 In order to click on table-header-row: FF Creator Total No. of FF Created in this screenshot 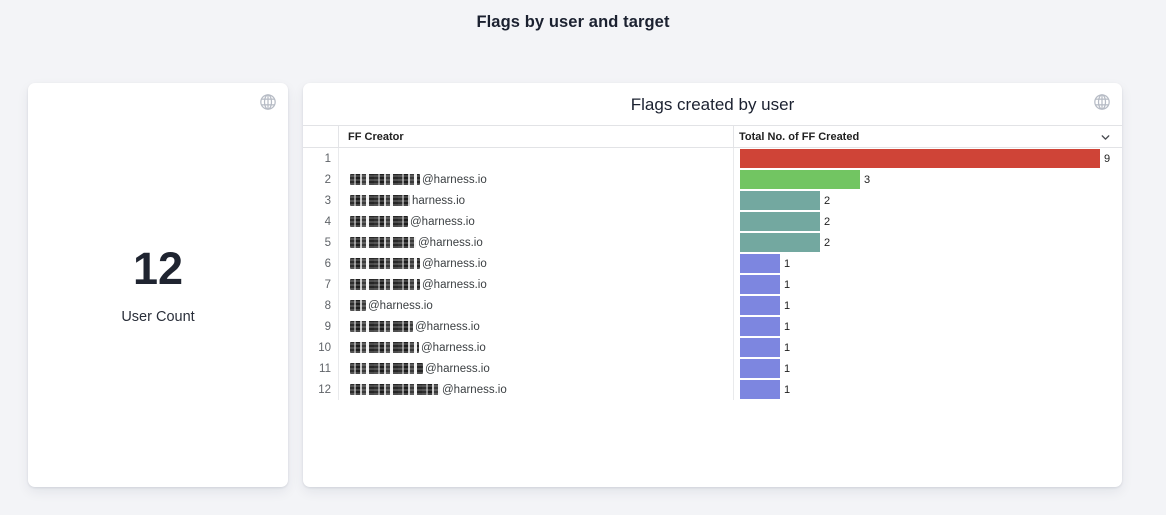, I will do `click(712, 136)`.